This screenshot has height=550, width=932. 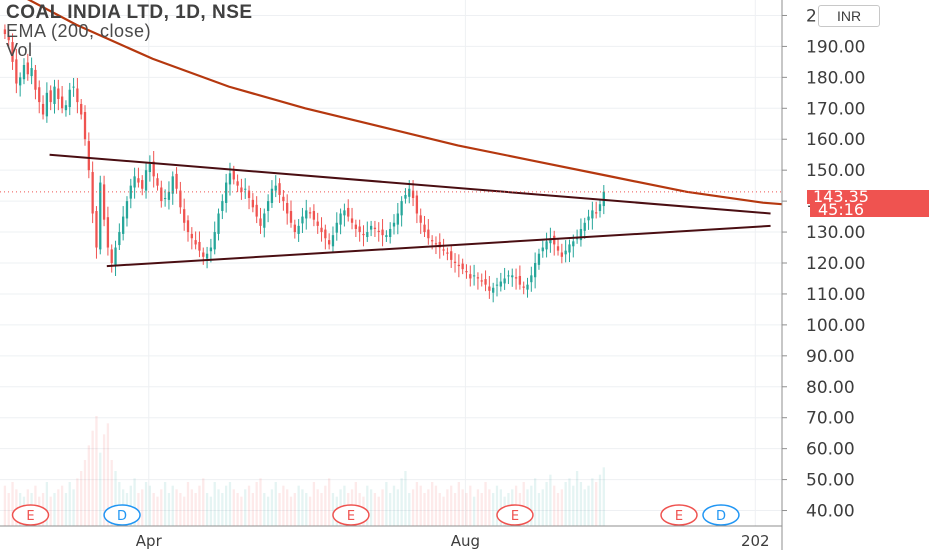 What do you see at coordinates (465, 541) in the screenshot?
I see `x-tick-label: Aug` at bounding box center [465, 541].